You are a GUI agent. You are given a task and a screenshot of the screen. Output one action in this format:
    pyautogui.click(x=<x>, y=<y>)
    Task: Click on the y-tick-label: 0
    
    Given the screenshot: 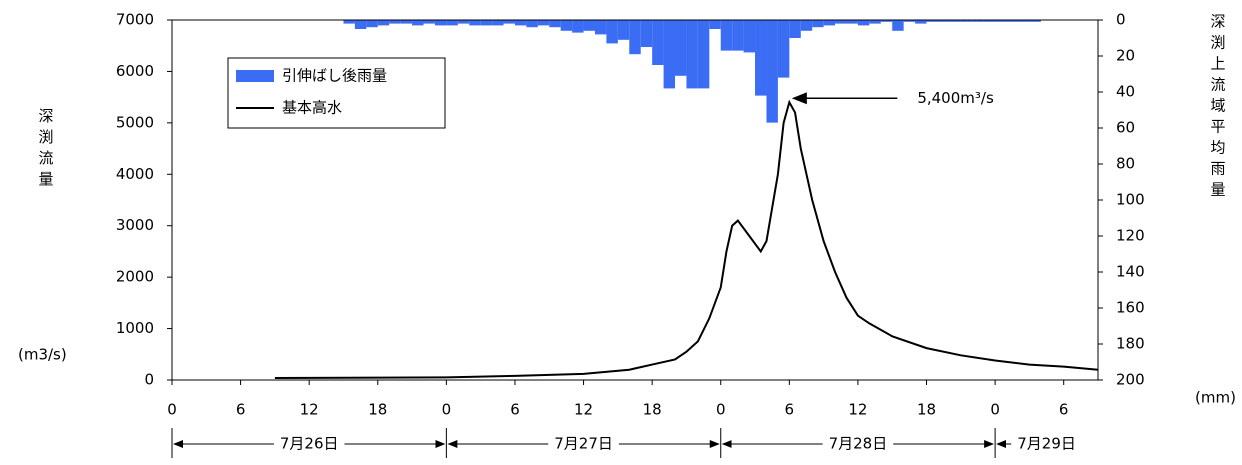 What is the action you would take?
    pyautogui.click(x=149, y=380)
    